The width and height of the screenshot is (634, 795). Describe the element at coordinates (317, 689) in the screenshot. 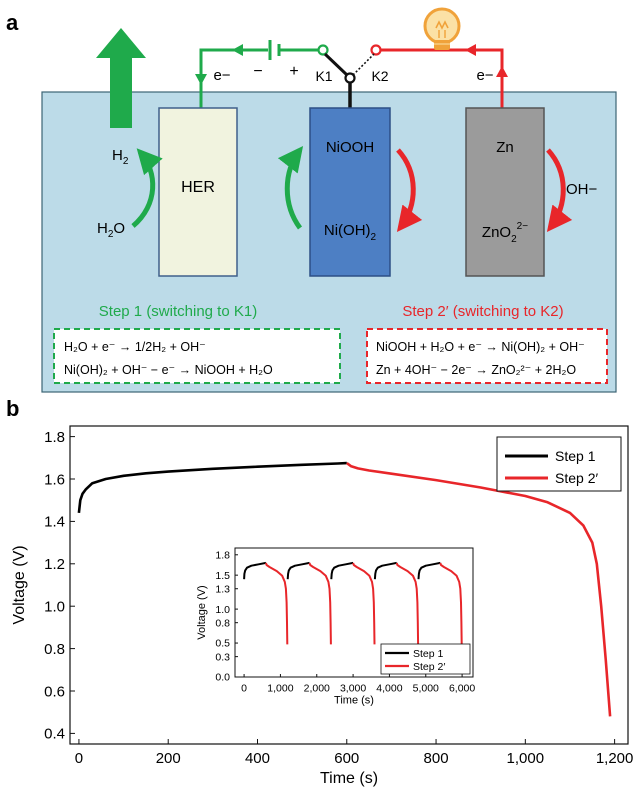

I see `inset-x-tick-label: 2,000` at that location.